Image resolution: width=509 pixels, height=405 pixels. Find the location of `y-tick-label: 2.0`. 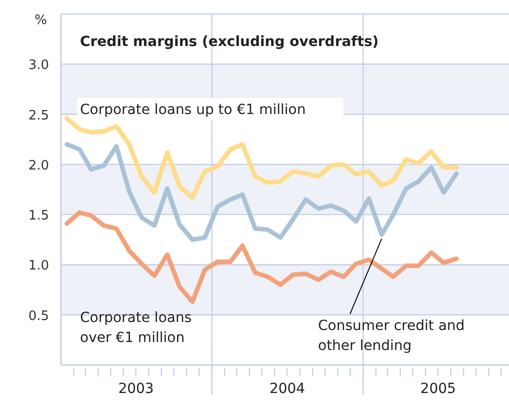

y-tick-label: 2.0 is located at coordinates (38, 166).